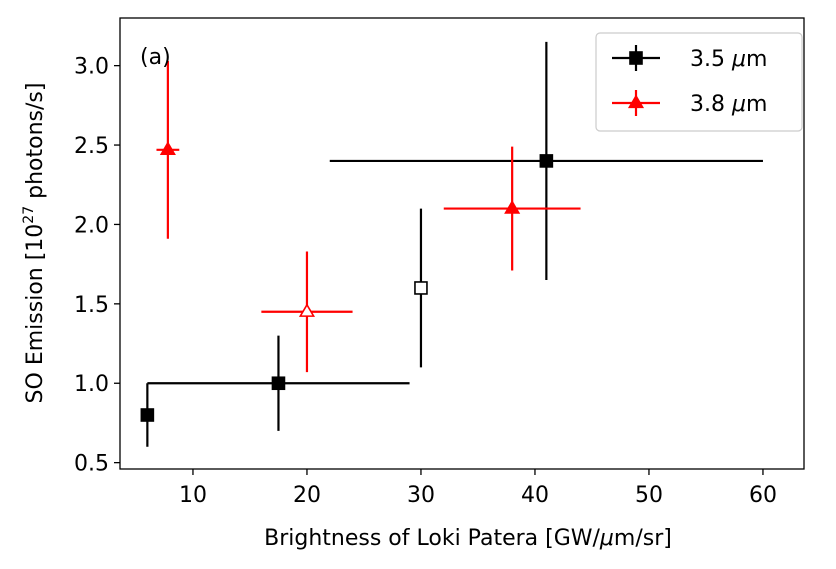  Describe the element at coordinates (478, 488) in the screenshot. I see `x-axis-ticks: 10 20 30 40 50 60` at that location.